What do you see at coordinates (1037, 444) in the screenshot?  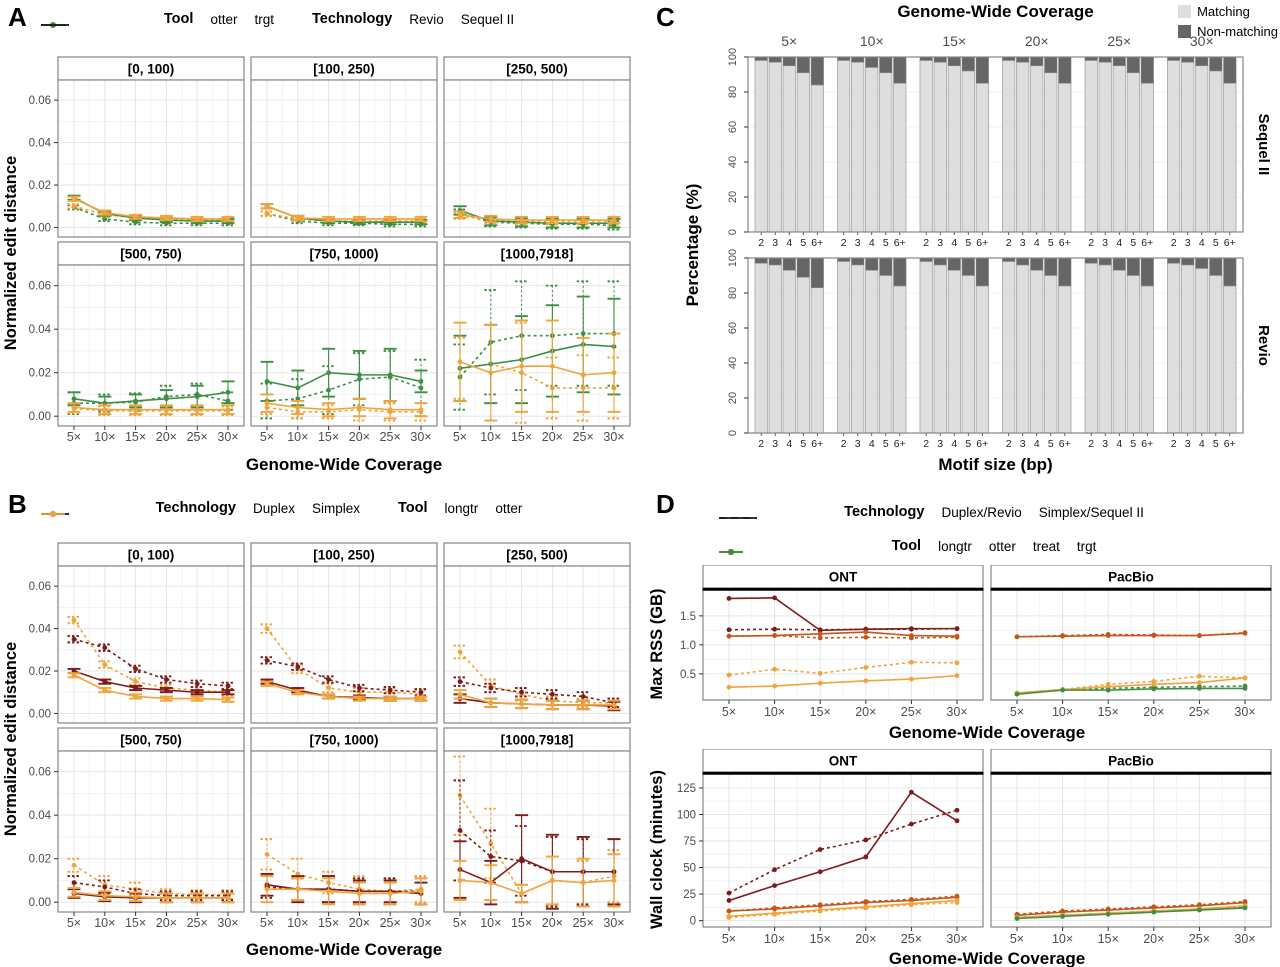 I see `motif-tick-label: 4` at bounding box center [1037, 444].